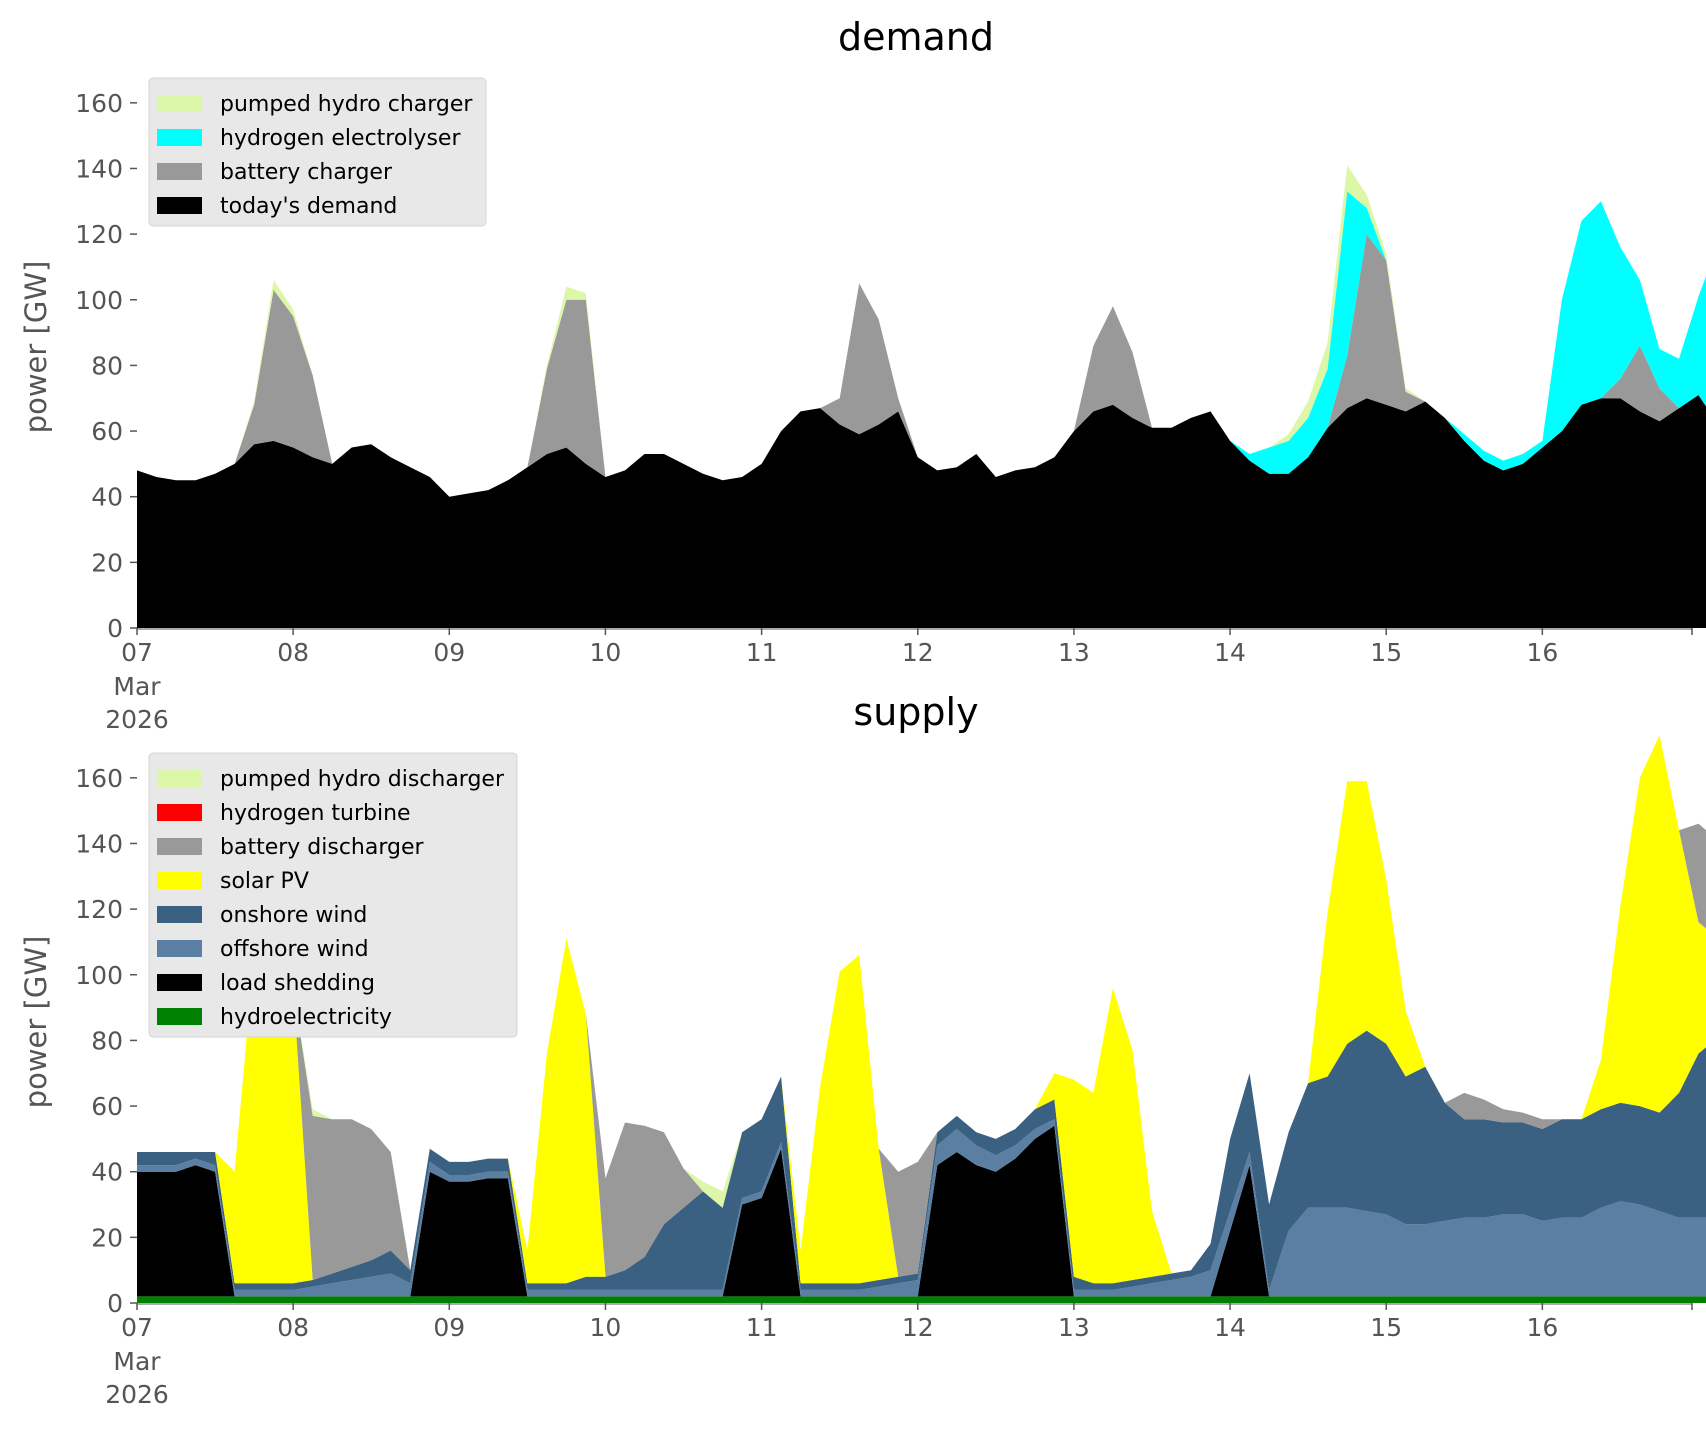  What do you see at coordinates (916, 37) in the screenshot?
I see `chart-title: demand` at bounding box center [916, 37].